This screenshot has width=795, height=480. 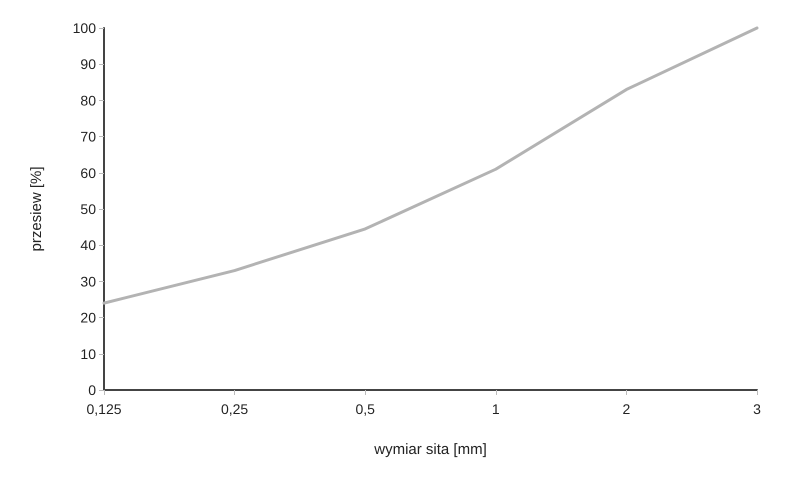 What do you see at coordinates (88, 281) in the screenshot?
I see `y-tick-label: 30` at bounding box center [88, 281].